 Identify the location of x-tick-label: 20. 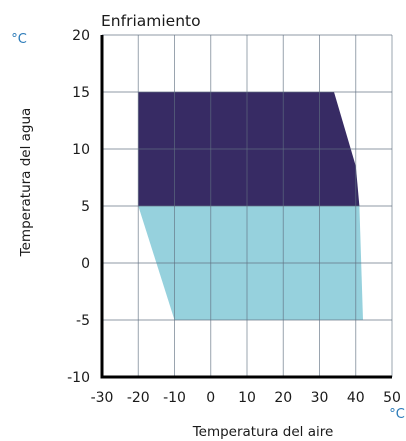
(283, 398).